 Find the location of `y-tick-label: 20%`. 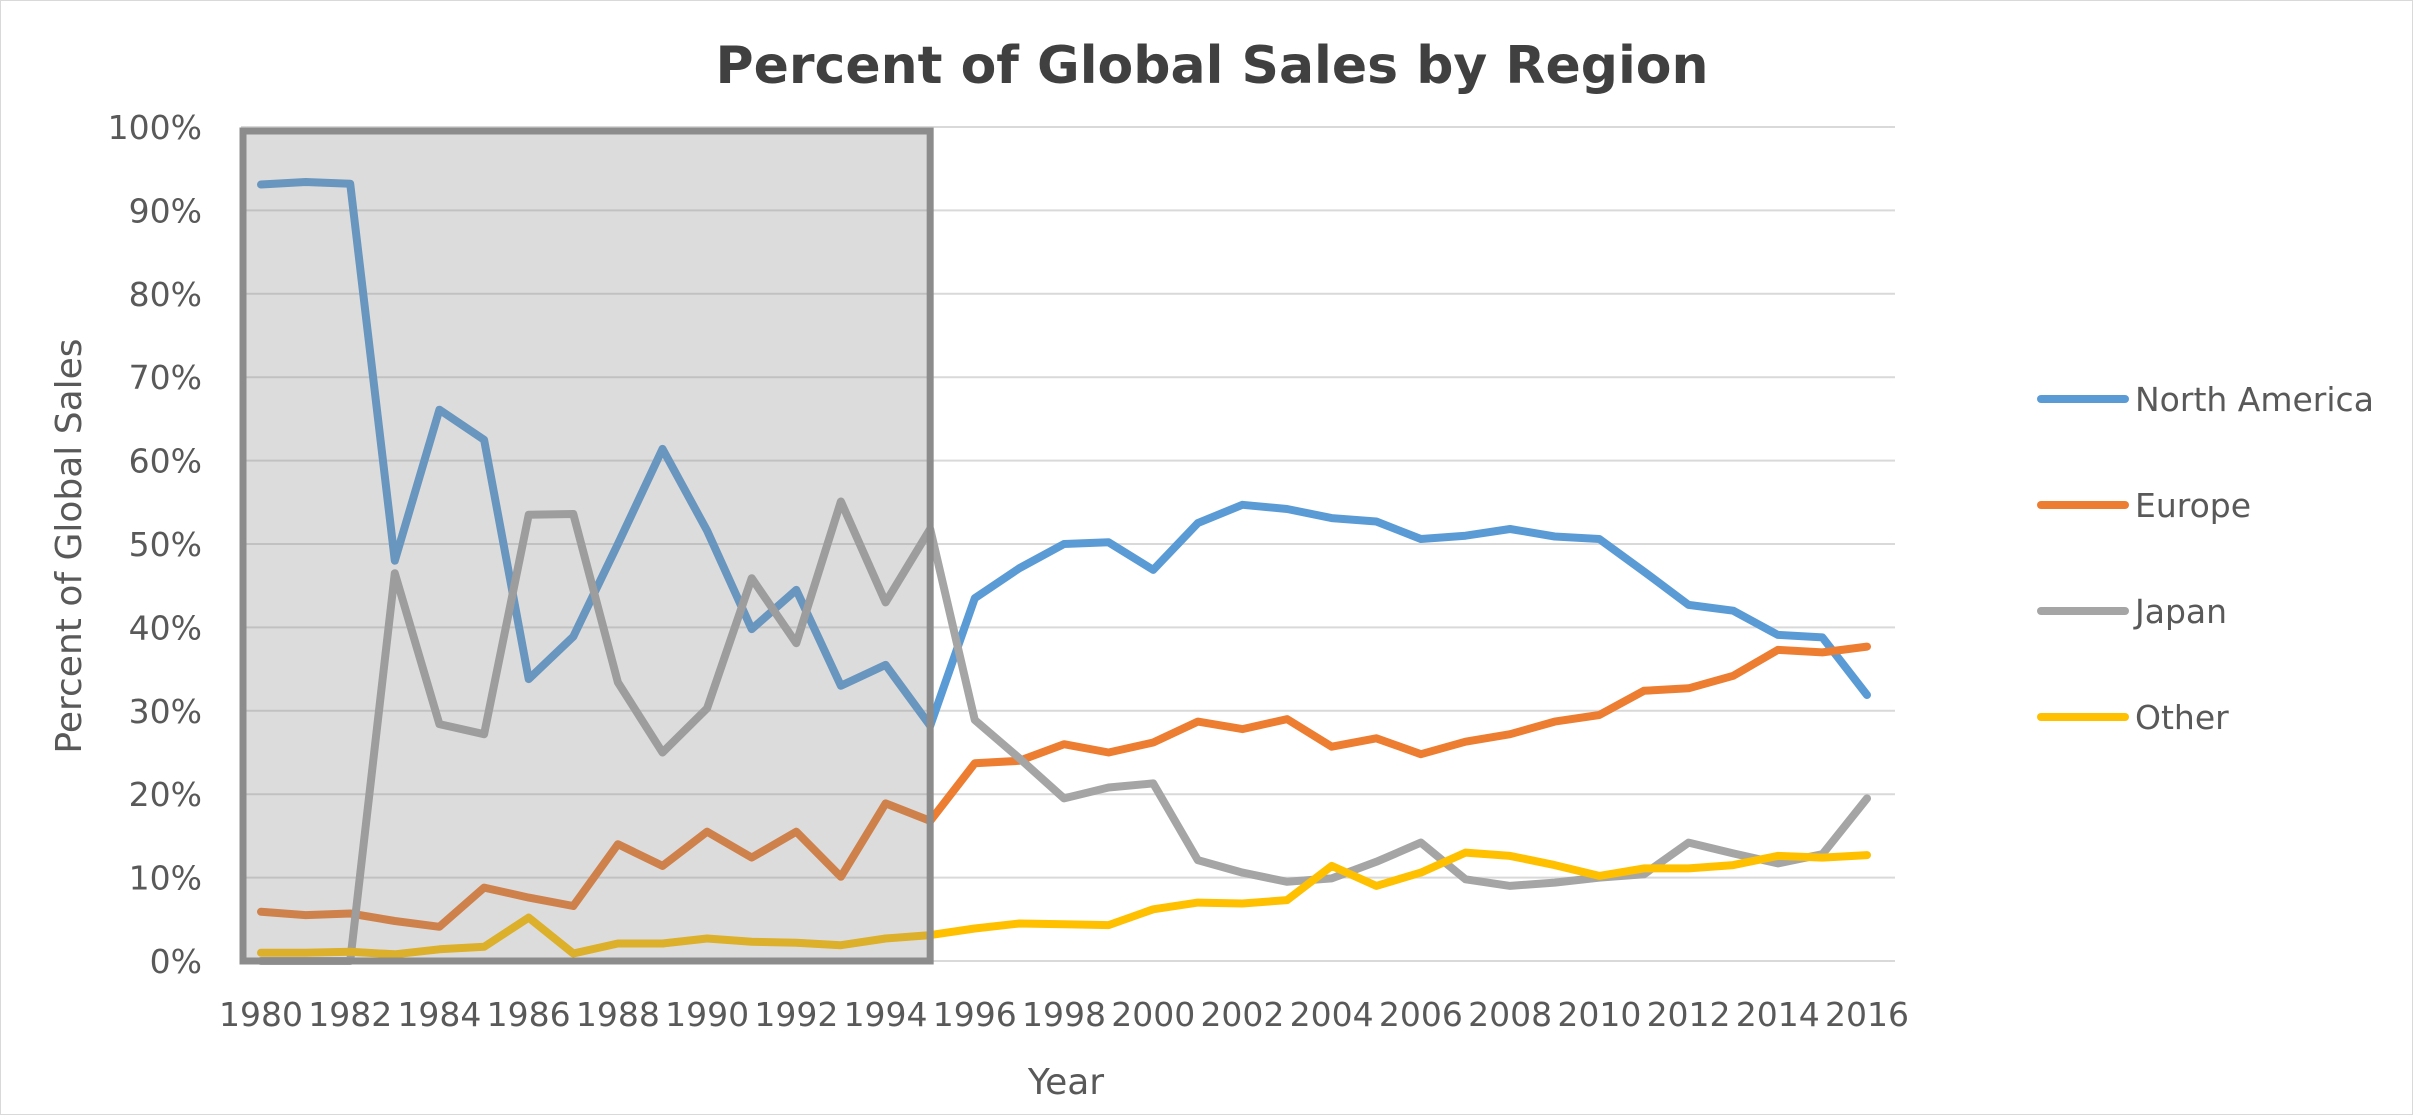

y-tick-label: 20% is located at coordinates (165, 794).